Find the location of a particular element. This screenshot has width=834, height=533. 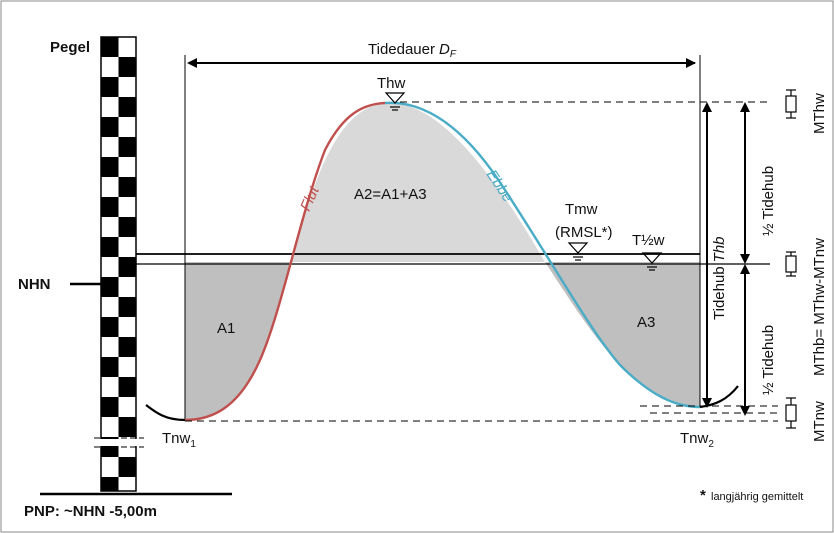

area-a1 is located at coordinates (238, 341).